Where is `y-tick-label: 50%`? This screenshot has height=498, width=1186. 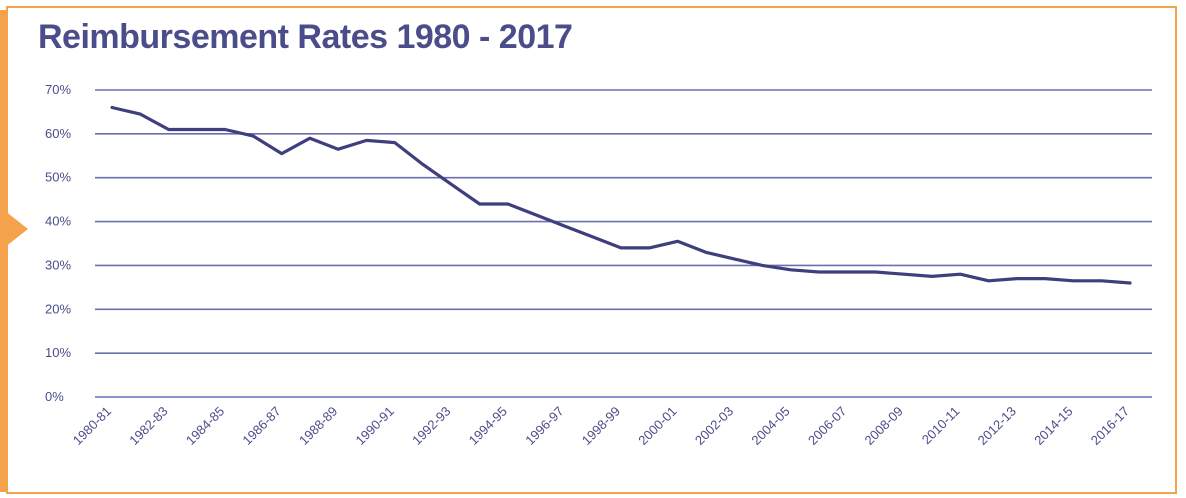 y-tick-label: 50% is located at coordinates (58, 177).